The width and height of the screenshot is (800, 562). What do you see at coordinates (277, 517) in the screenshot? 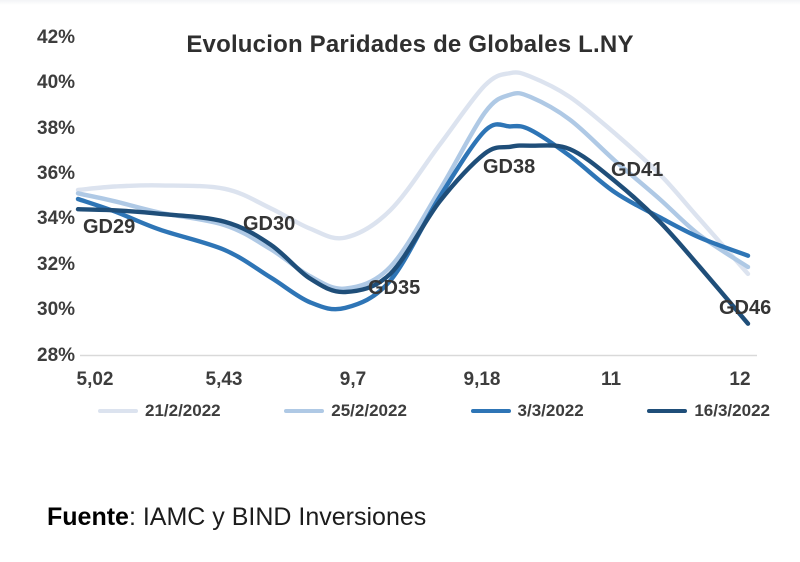
I see `source-text: : IAMC y BIND Inversiones` at bounding box center [277, 517].